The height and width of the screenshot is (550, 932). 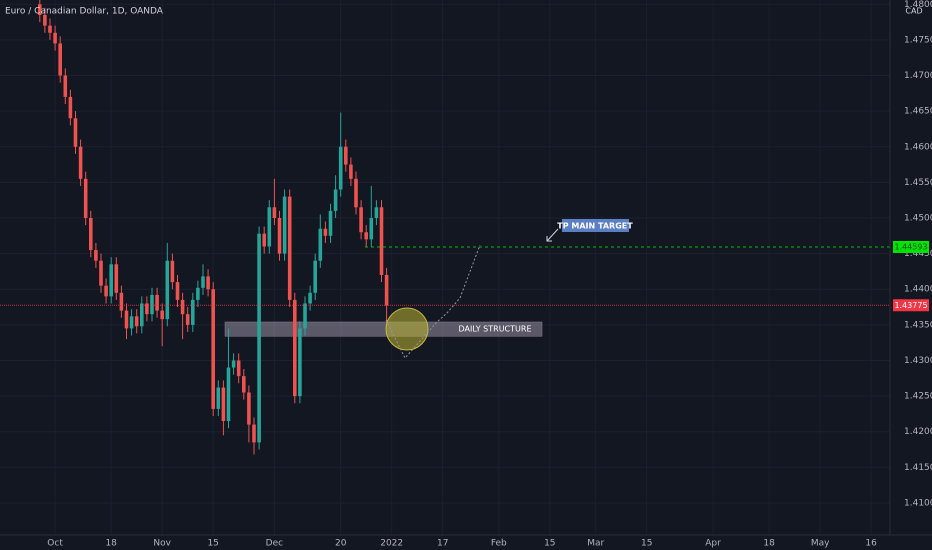 What do you see at coordinates (274, 544) in the screenshot?
I see `x-tick-label: Dec` at bounding box center [274, 544].